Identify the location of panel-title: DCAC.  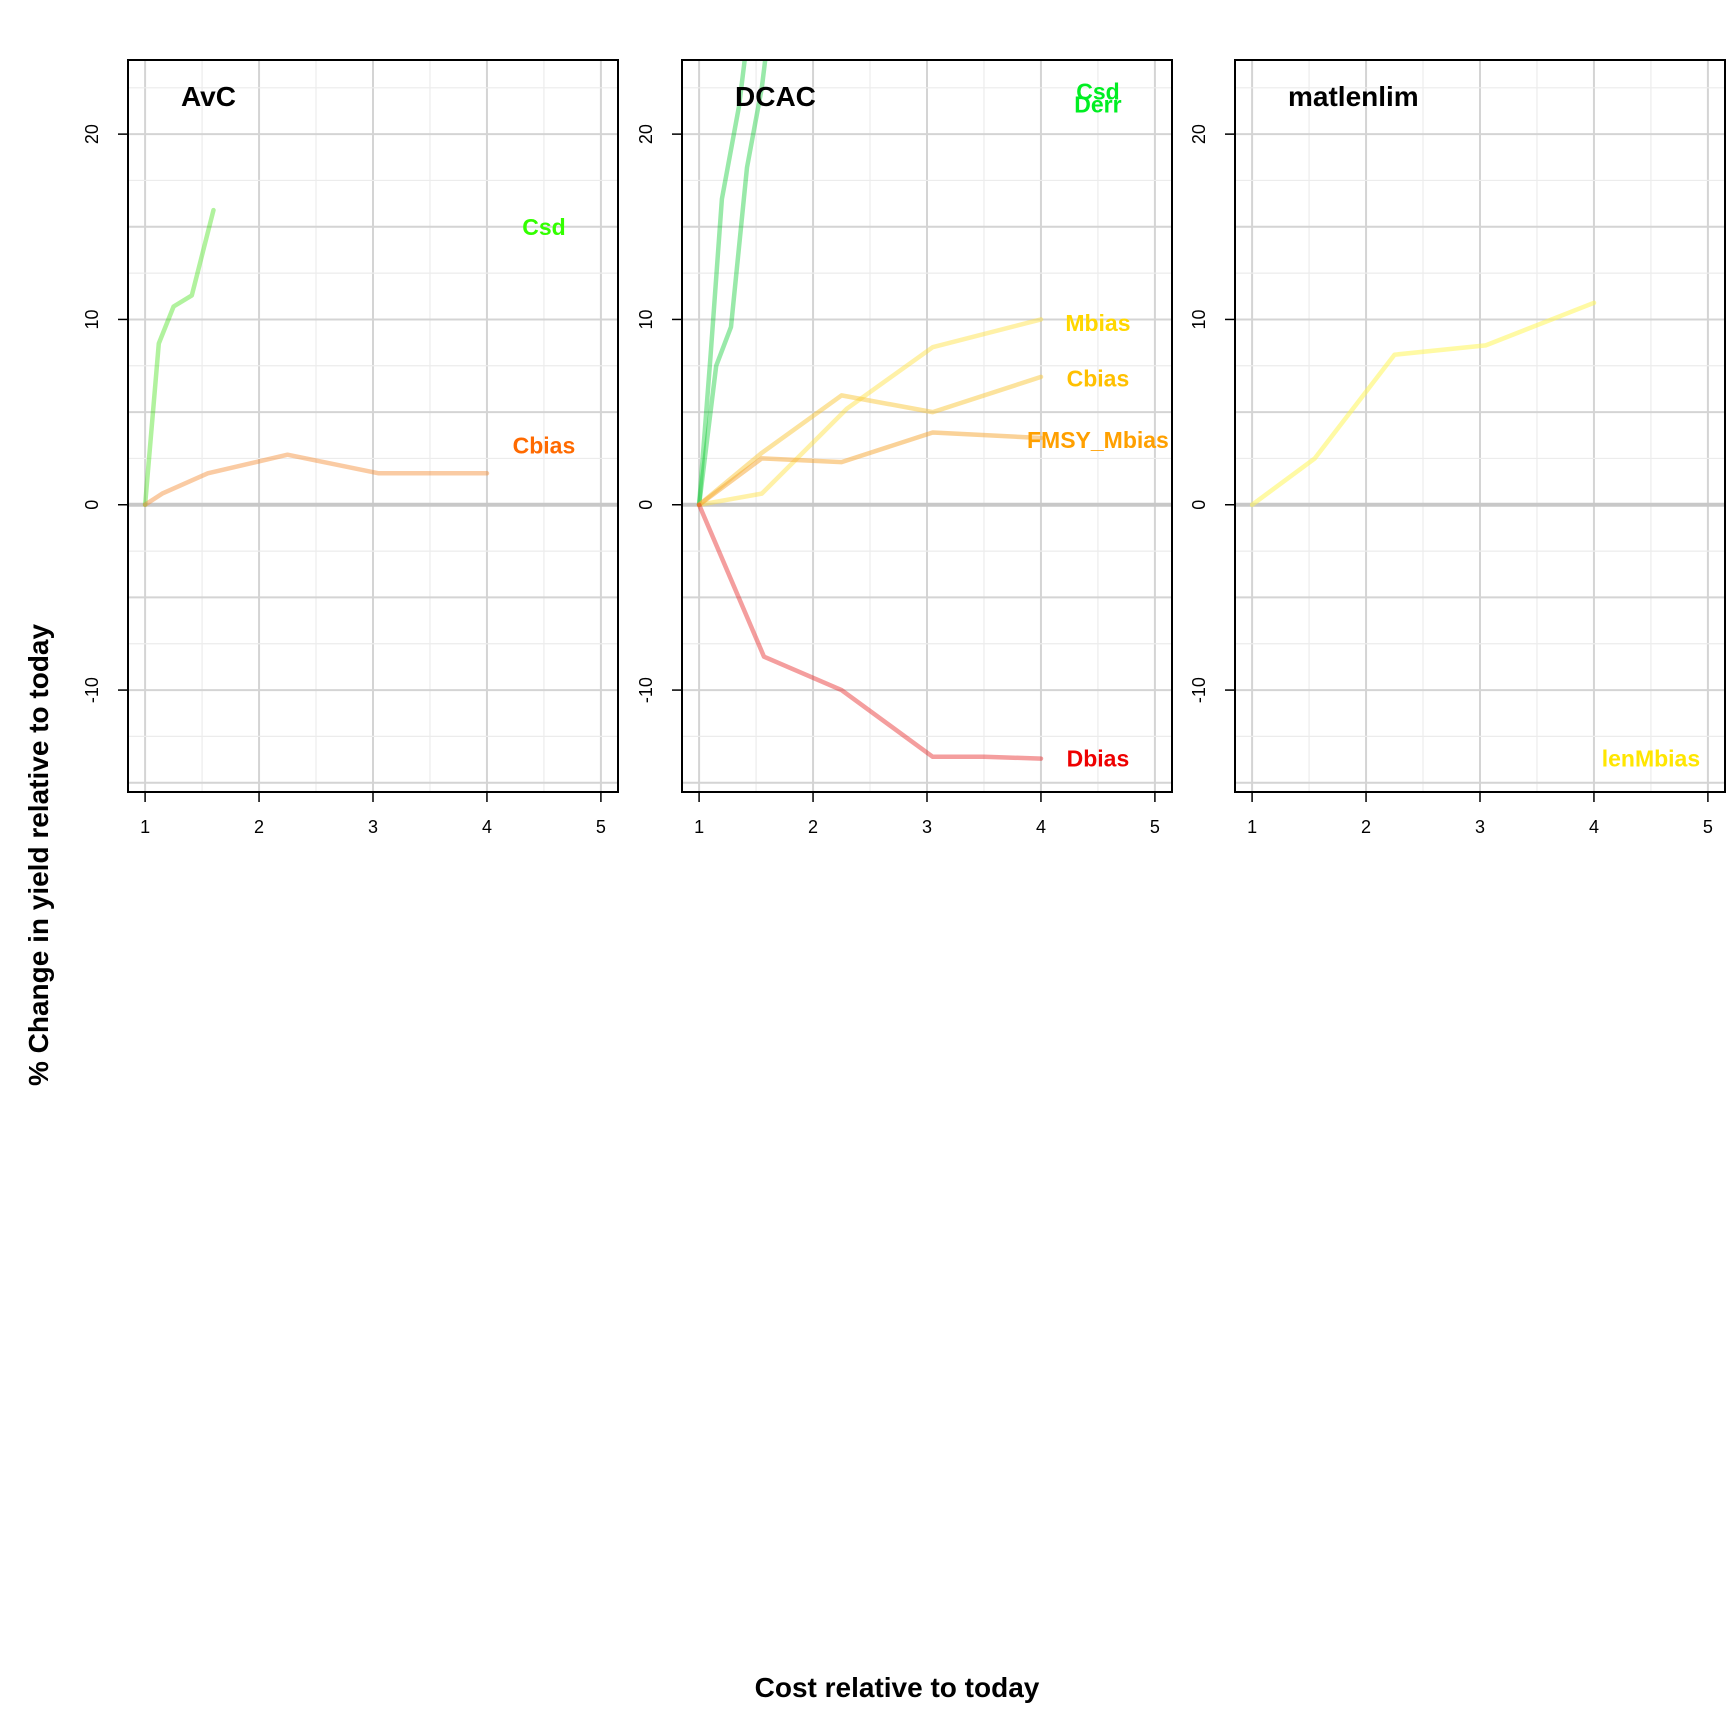
(775, 96).